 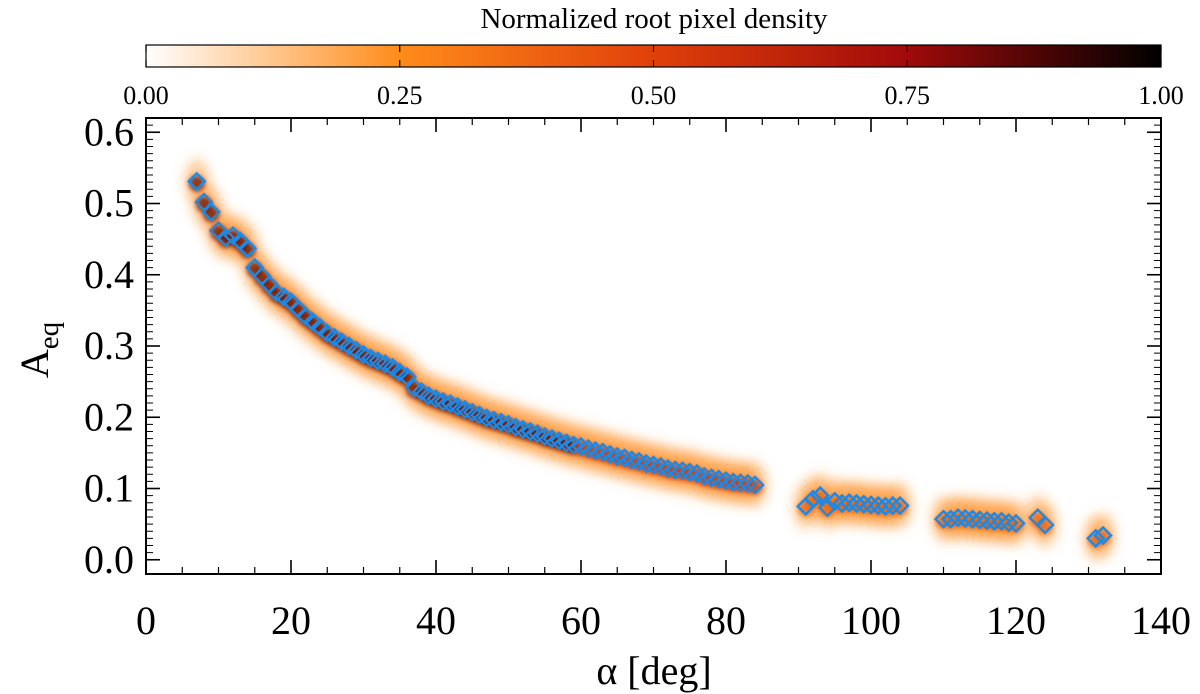 I want to click on x-tick-label: 20, so click(x=291, y=620).